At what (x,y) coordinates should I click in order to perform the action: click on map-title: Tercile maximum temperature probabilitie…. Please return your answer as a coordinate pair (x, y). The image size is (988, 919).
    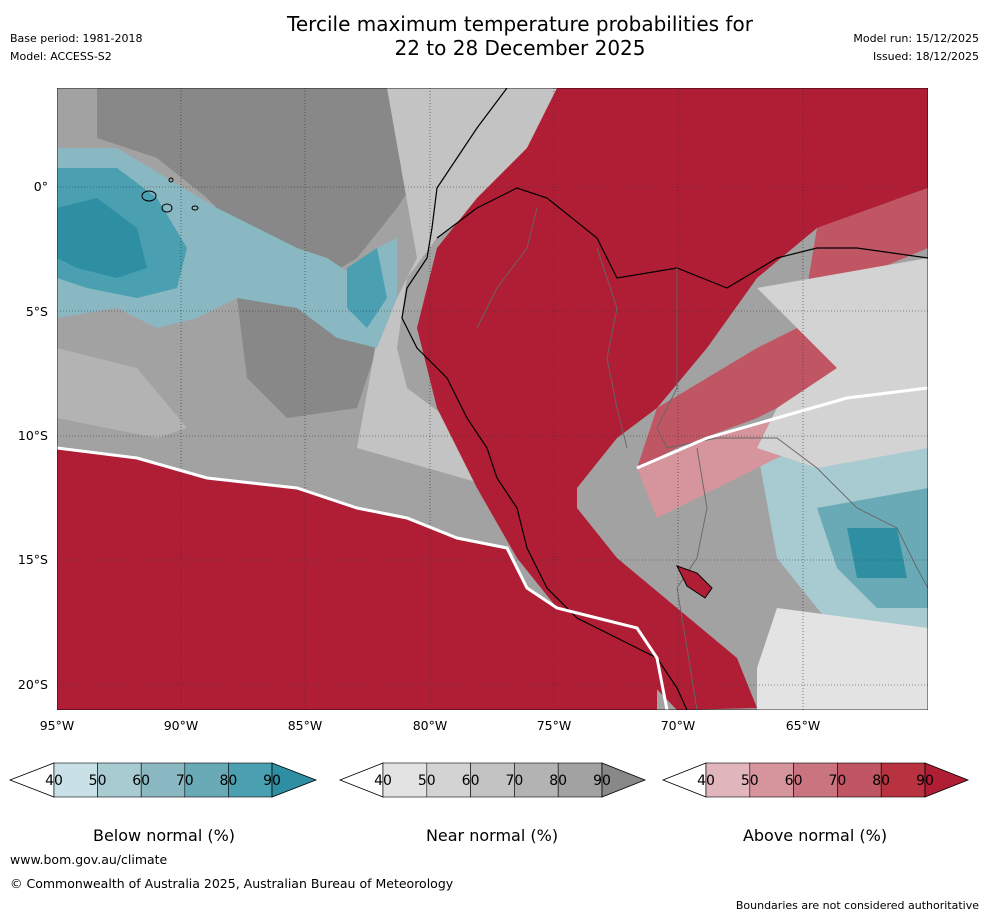
    Looking at the image, I should click on (494, 36).